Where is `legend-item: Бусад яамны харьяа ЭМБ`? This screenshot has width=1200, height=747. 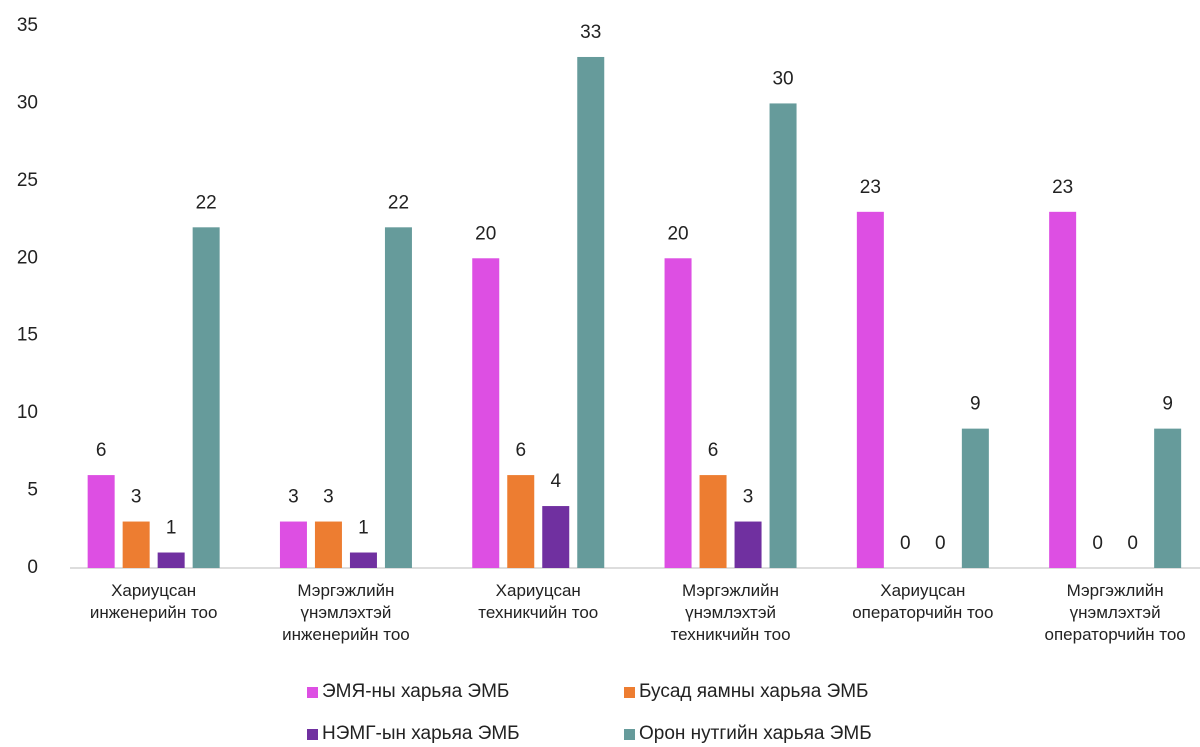 legend-item: Бусад яамны харьяа ЭМБ is located at coordinates (746, 692).